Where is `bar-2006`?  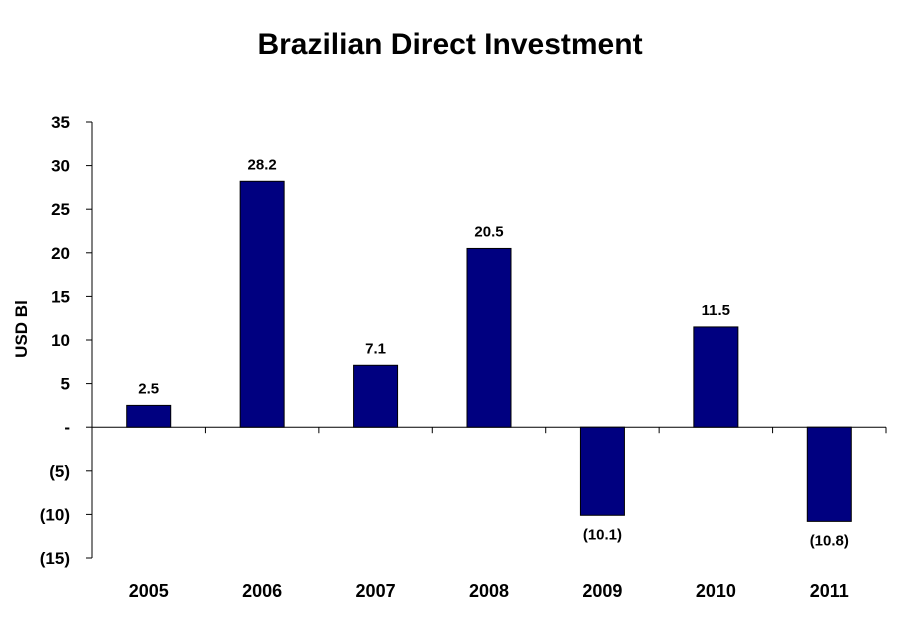 bar-2006 is located at coordinates (262, 304).